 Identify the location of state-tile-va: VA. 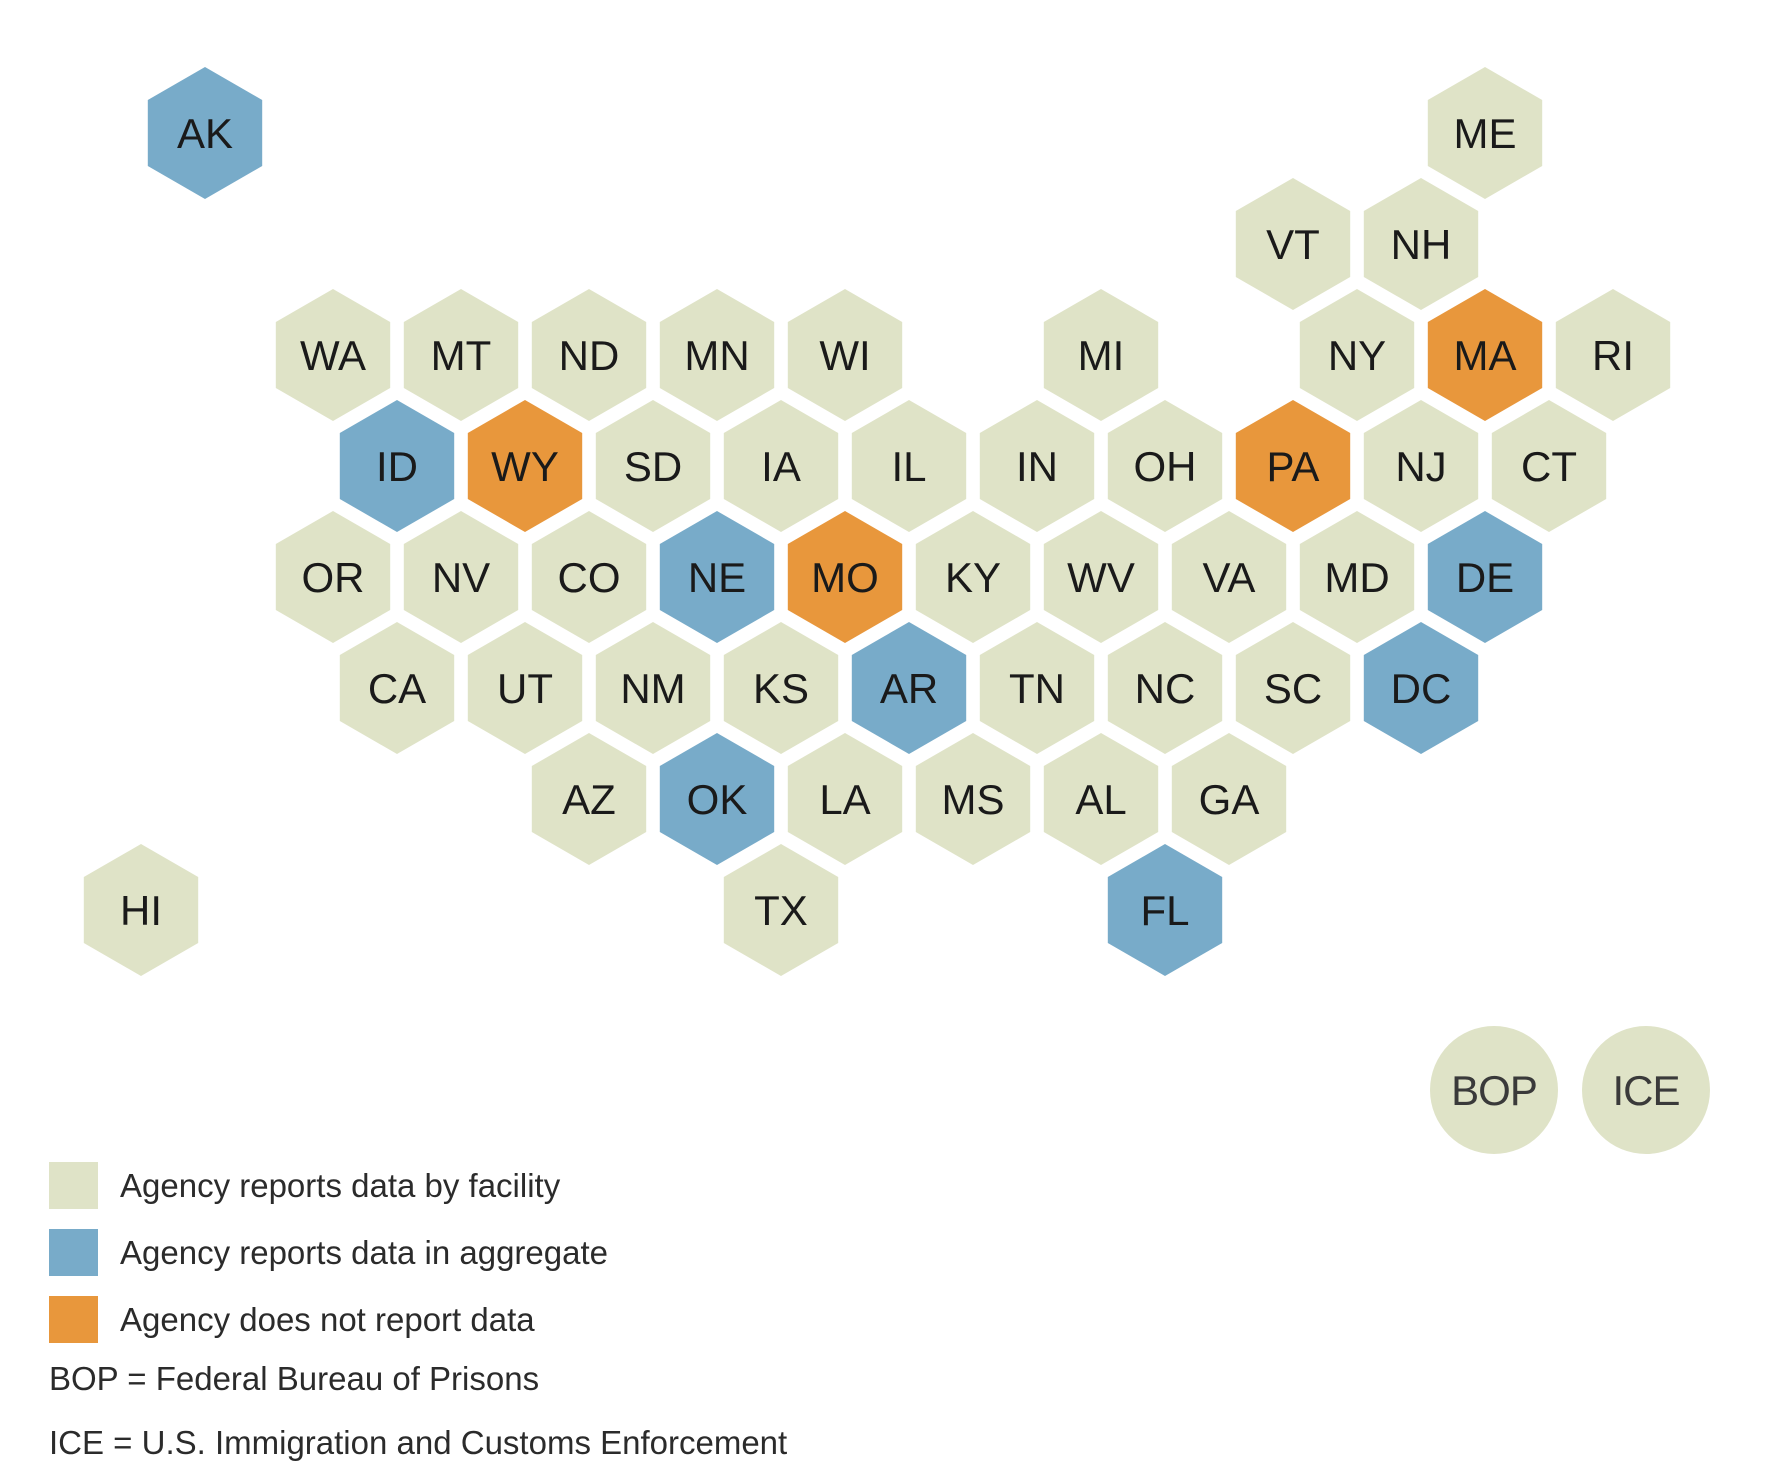
(1229, 577).